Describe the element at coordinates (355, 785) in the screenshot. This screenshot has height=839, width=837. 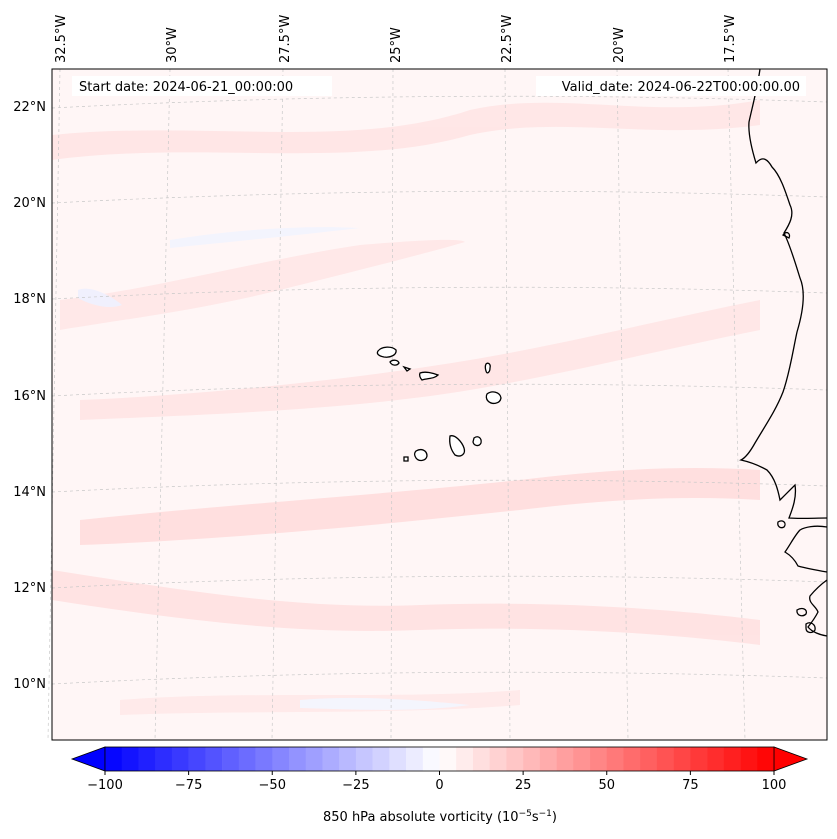
I see `colorbar-tick-label: −25` at that location.